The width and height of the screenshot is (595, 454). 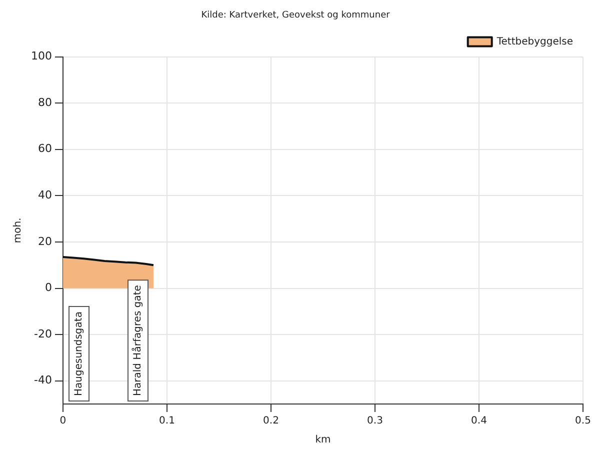 What do you see at coordinates (323, 440) in the screenshot?
I see `x-axis-title: km` at bounding box center [323, 440].